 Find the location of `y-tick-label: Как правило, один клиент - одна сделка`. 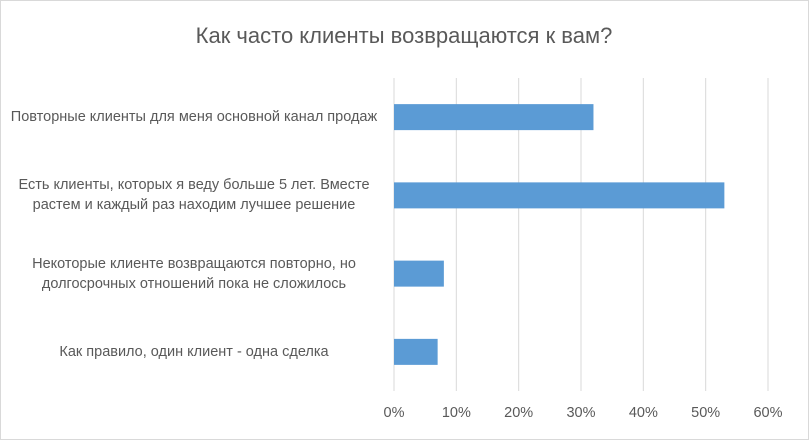

y-tick-label: Как правило, один клиент - одна сделка is located at coordinates (194, 351).